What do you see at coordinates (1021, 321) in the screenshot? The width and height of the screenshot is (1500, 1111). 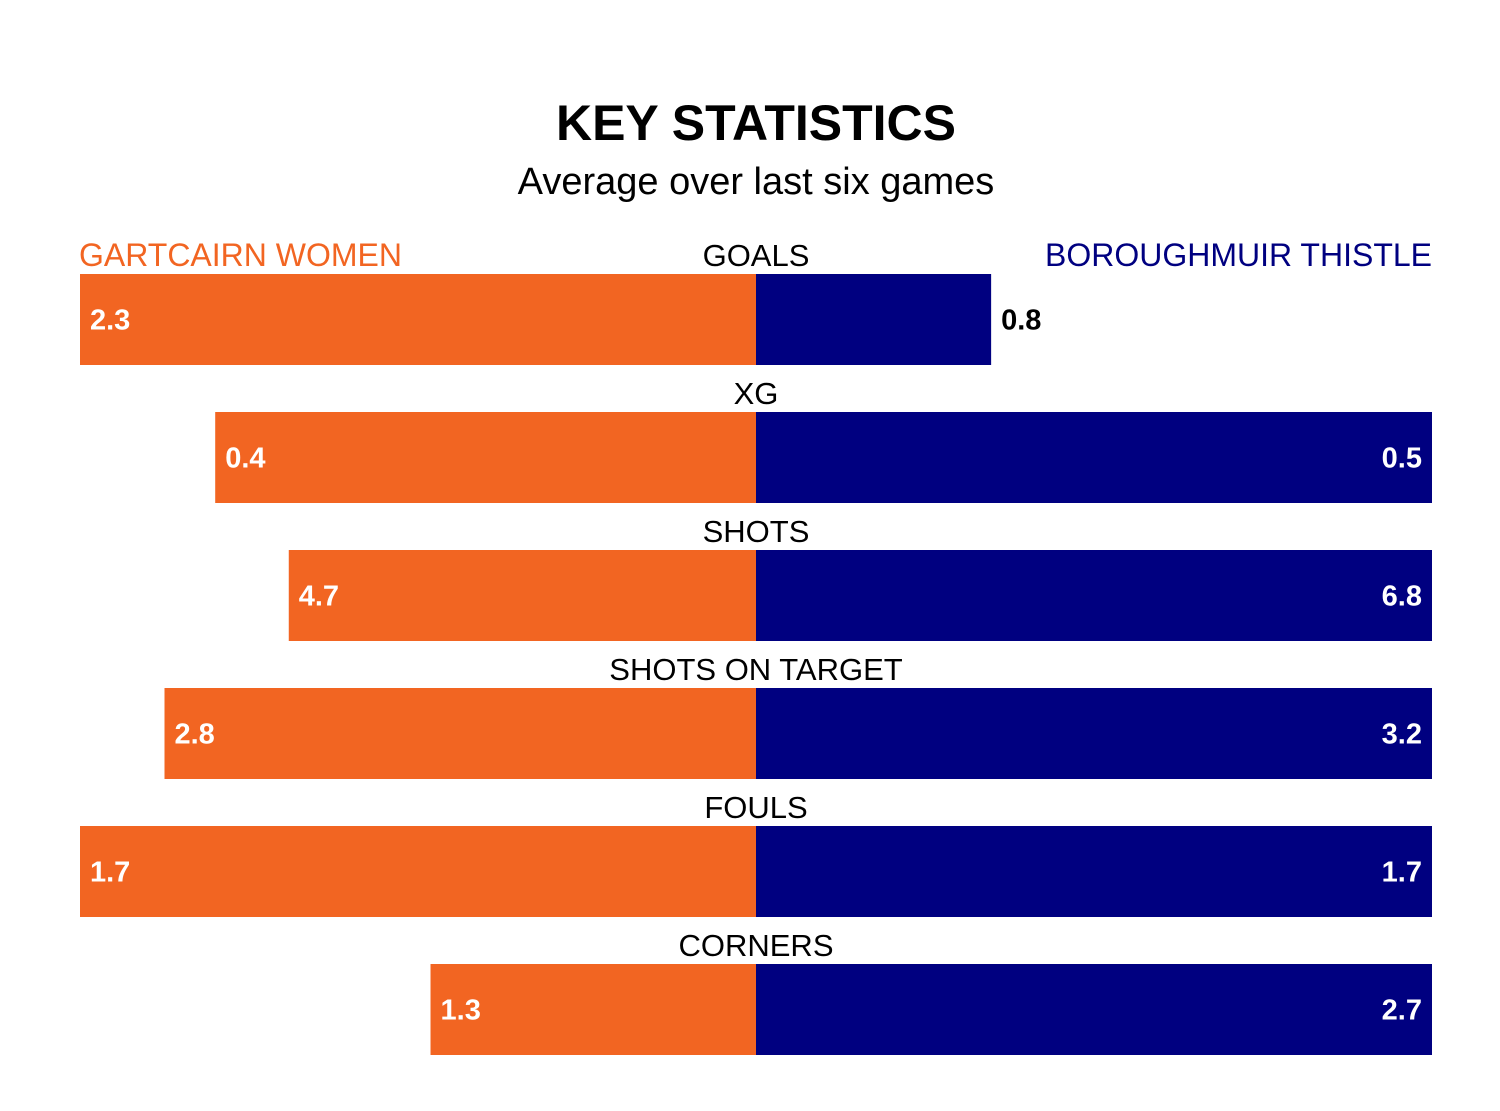 I see `away-value-label: 0.8` at bounding box center [1021, 321].